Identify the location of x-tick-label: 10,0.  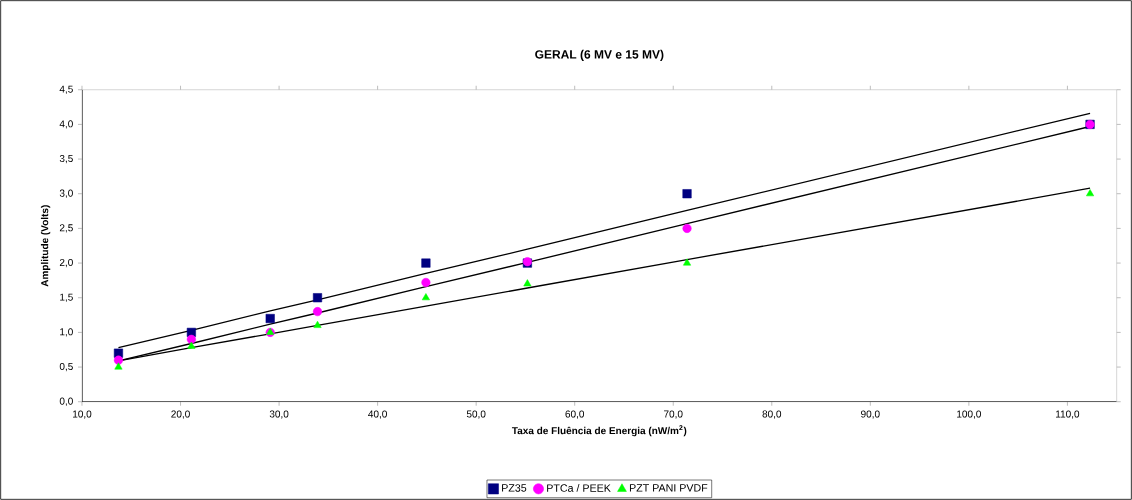
(82, 414).